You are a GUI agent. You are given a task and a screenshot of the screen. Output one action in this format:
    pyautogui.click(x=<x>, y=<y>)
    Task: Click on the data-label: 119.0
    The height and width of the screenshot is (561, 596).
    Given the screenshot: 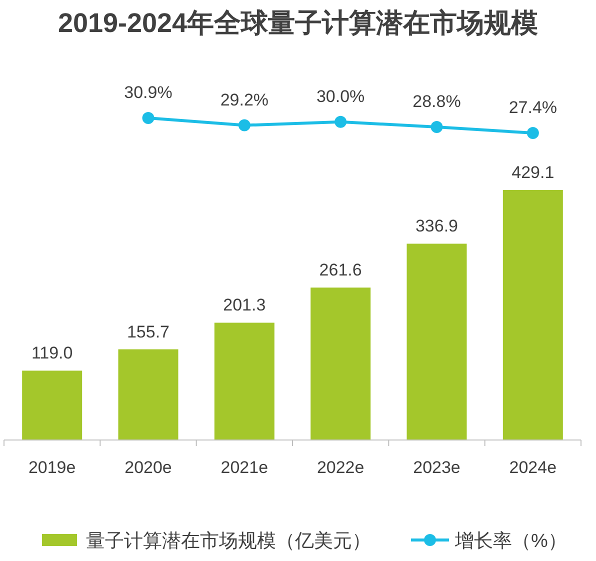 What is the action you would take?
    pyautogui.click(x=52, y=353)
    